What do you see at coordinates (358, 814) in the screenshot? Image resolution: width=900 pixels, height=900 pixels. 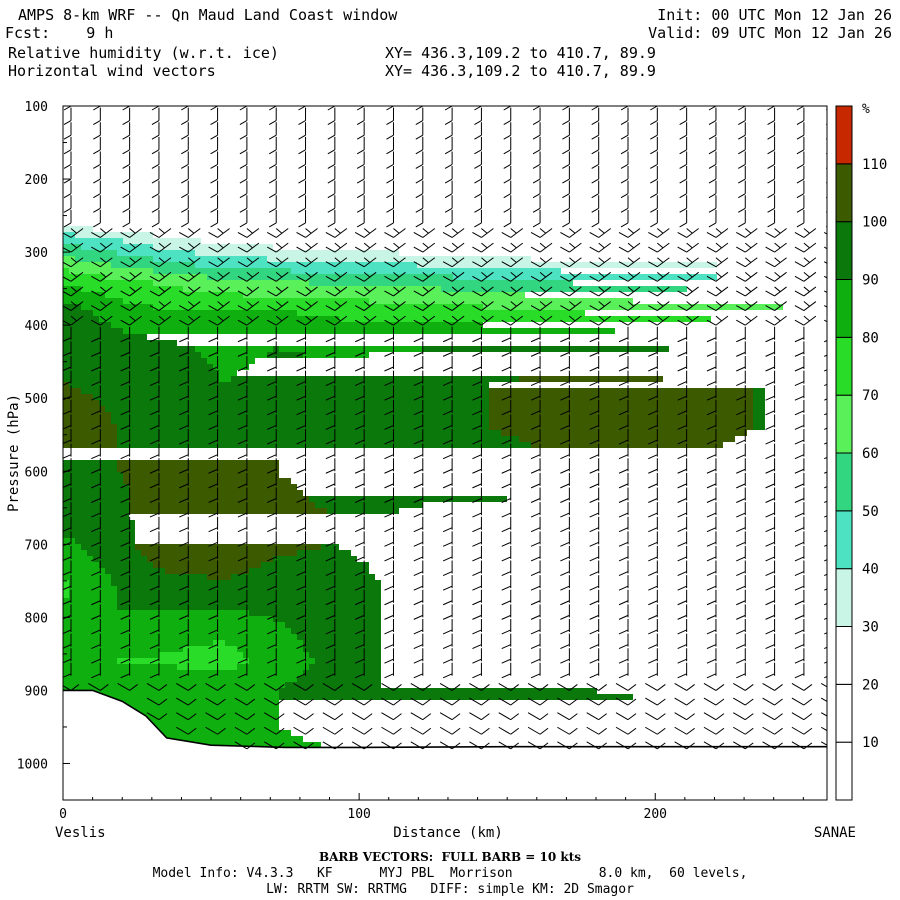 I see `x-tick-label: 100` at bounding box center [358, 814].